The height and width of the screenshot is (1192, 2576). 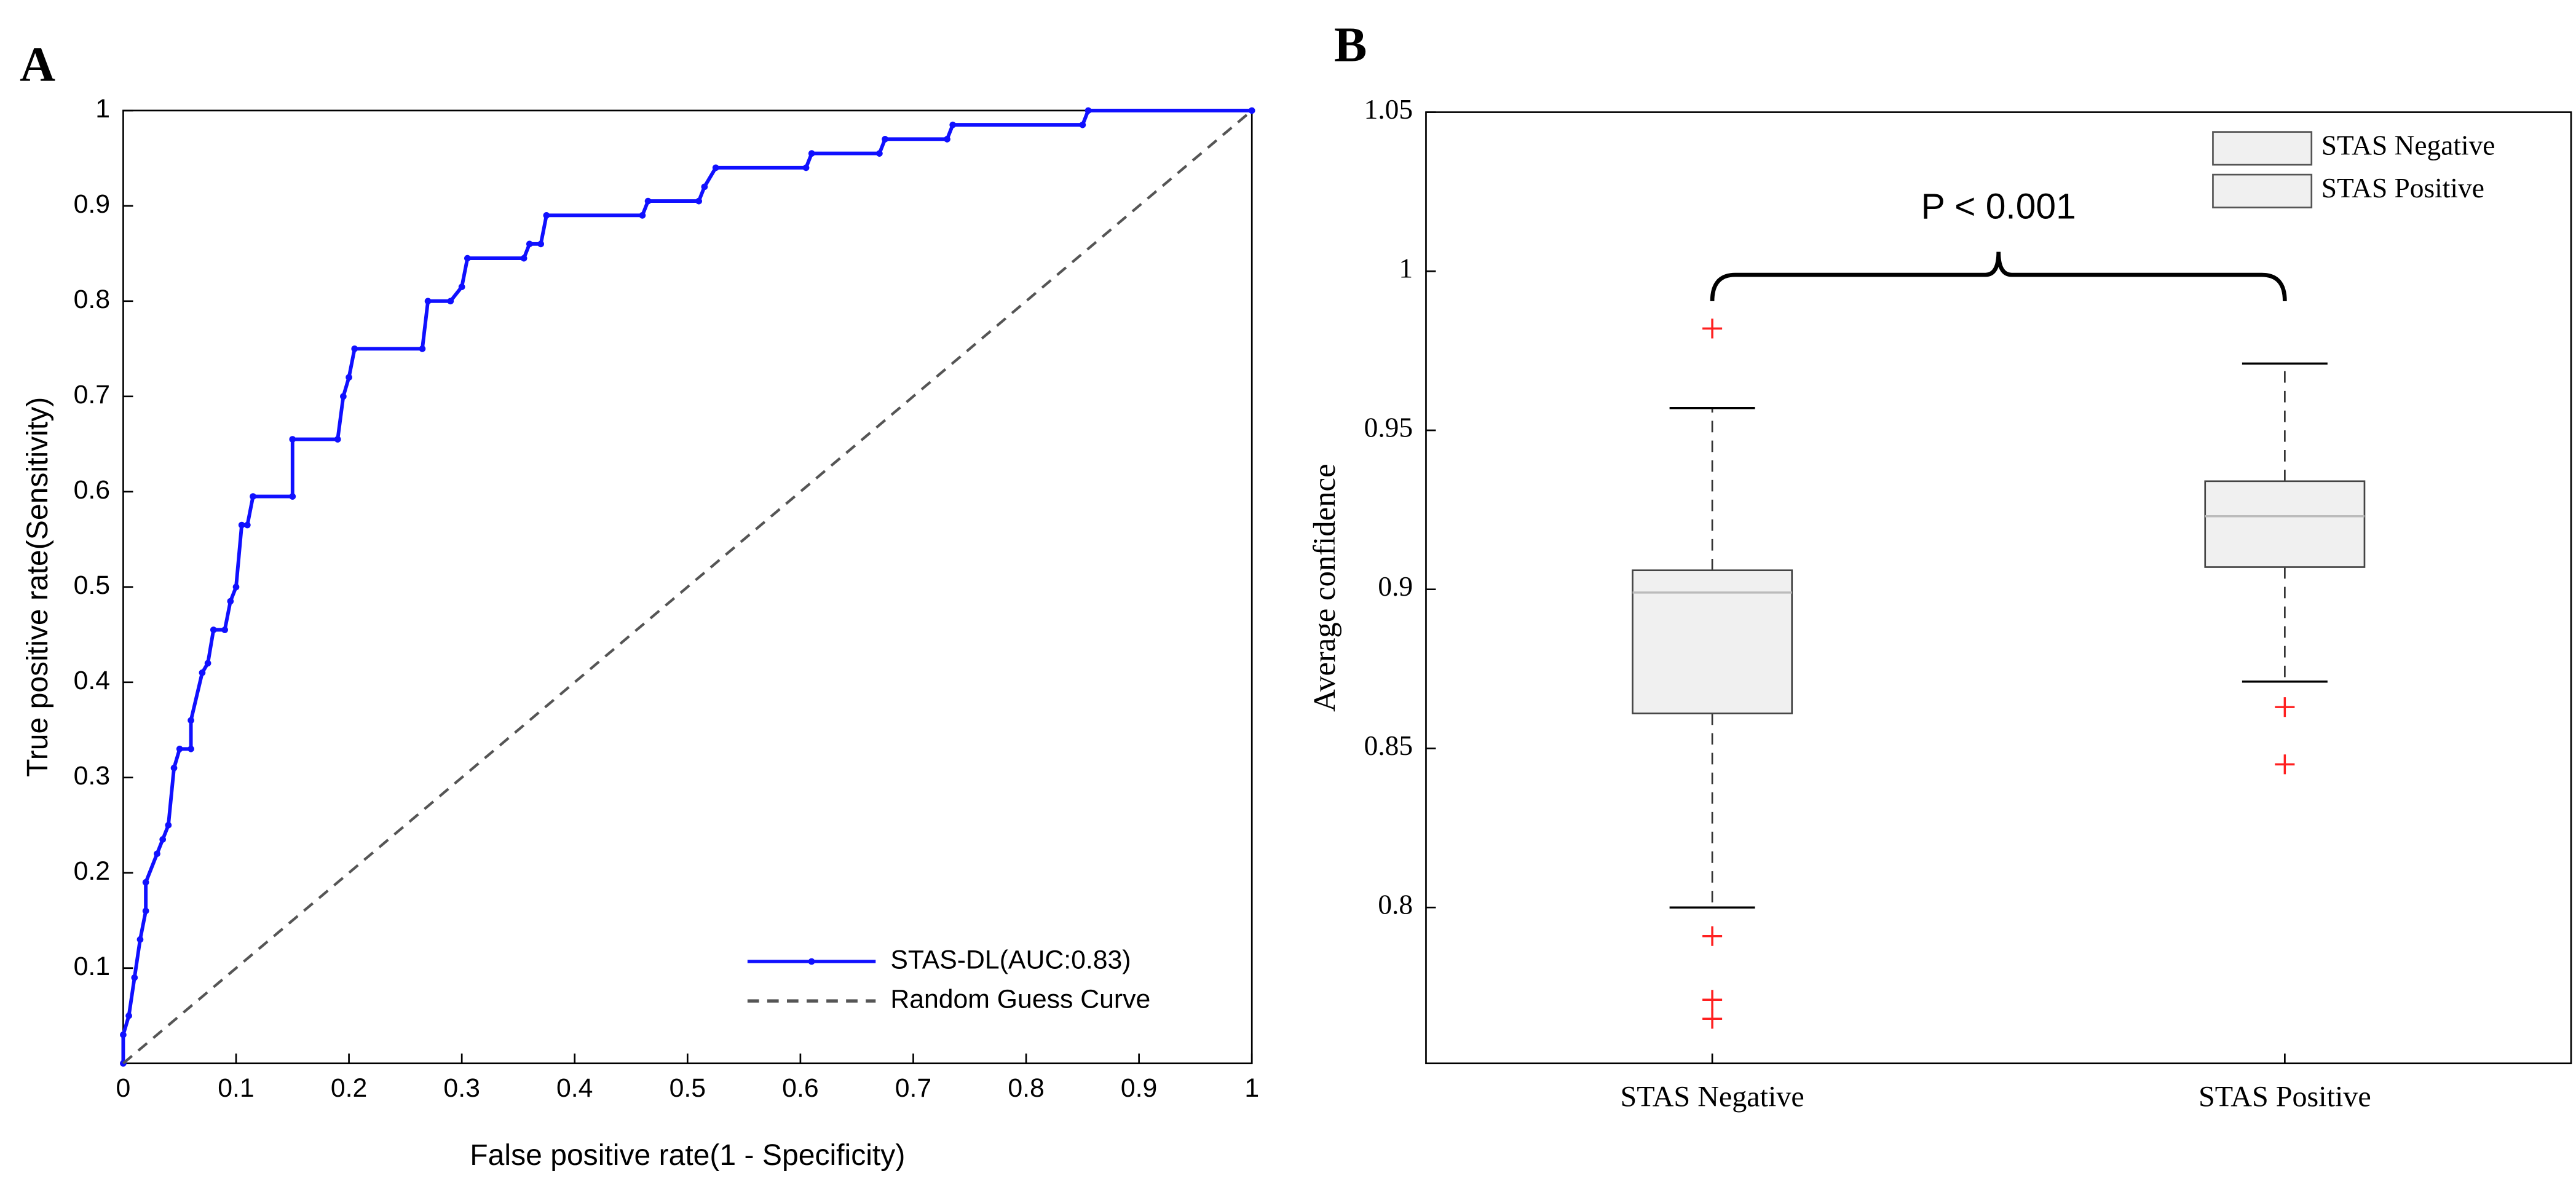 I want to click on x-tick-label: 0.5, so click(x=688, y=1088).